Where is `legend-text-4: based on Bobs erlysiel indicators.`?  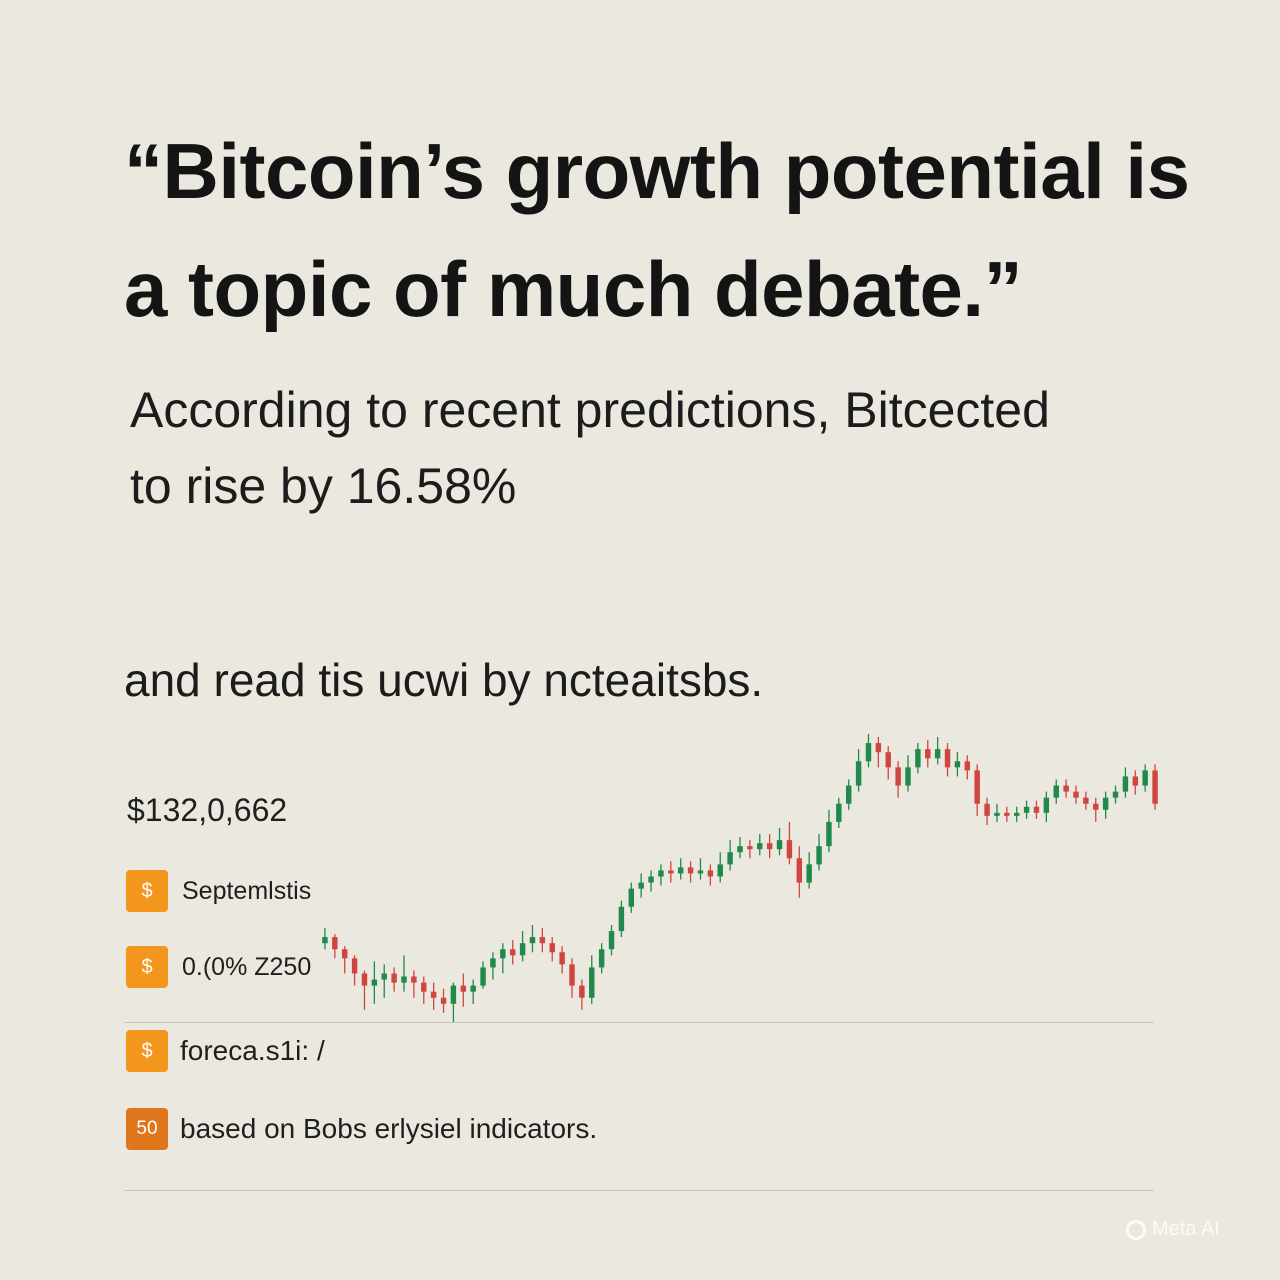
legend-text-4: based on Bobs erlysiel indicators. is located at coordinates (389, 1128).